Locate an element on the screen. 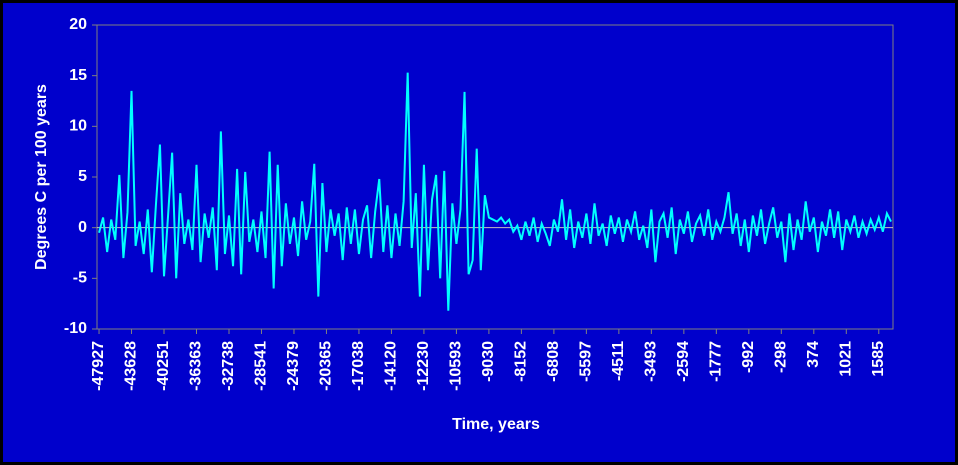 The height and width of the screenshot is (465, 958). x-tick-label: -14120 is located at coordinates (391, 366).